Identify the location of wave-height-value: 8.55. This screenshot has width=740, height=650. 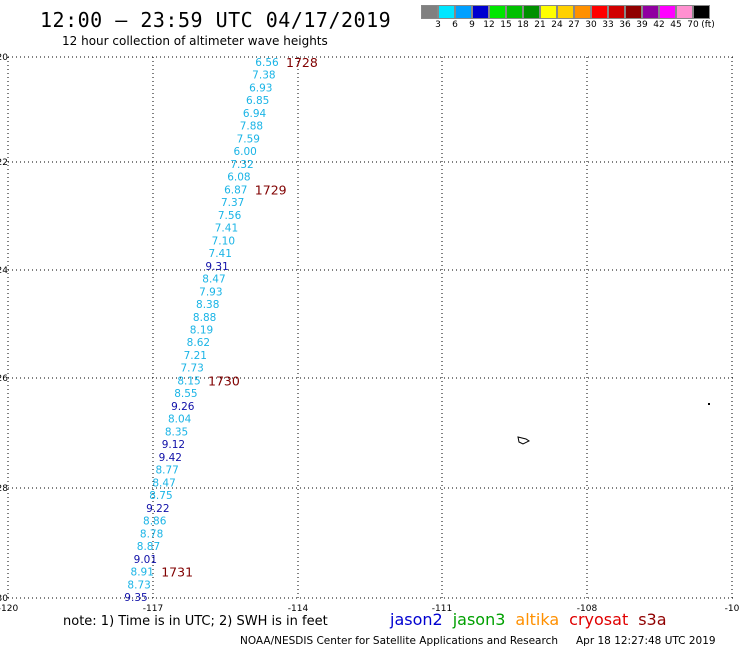
(185, 394).